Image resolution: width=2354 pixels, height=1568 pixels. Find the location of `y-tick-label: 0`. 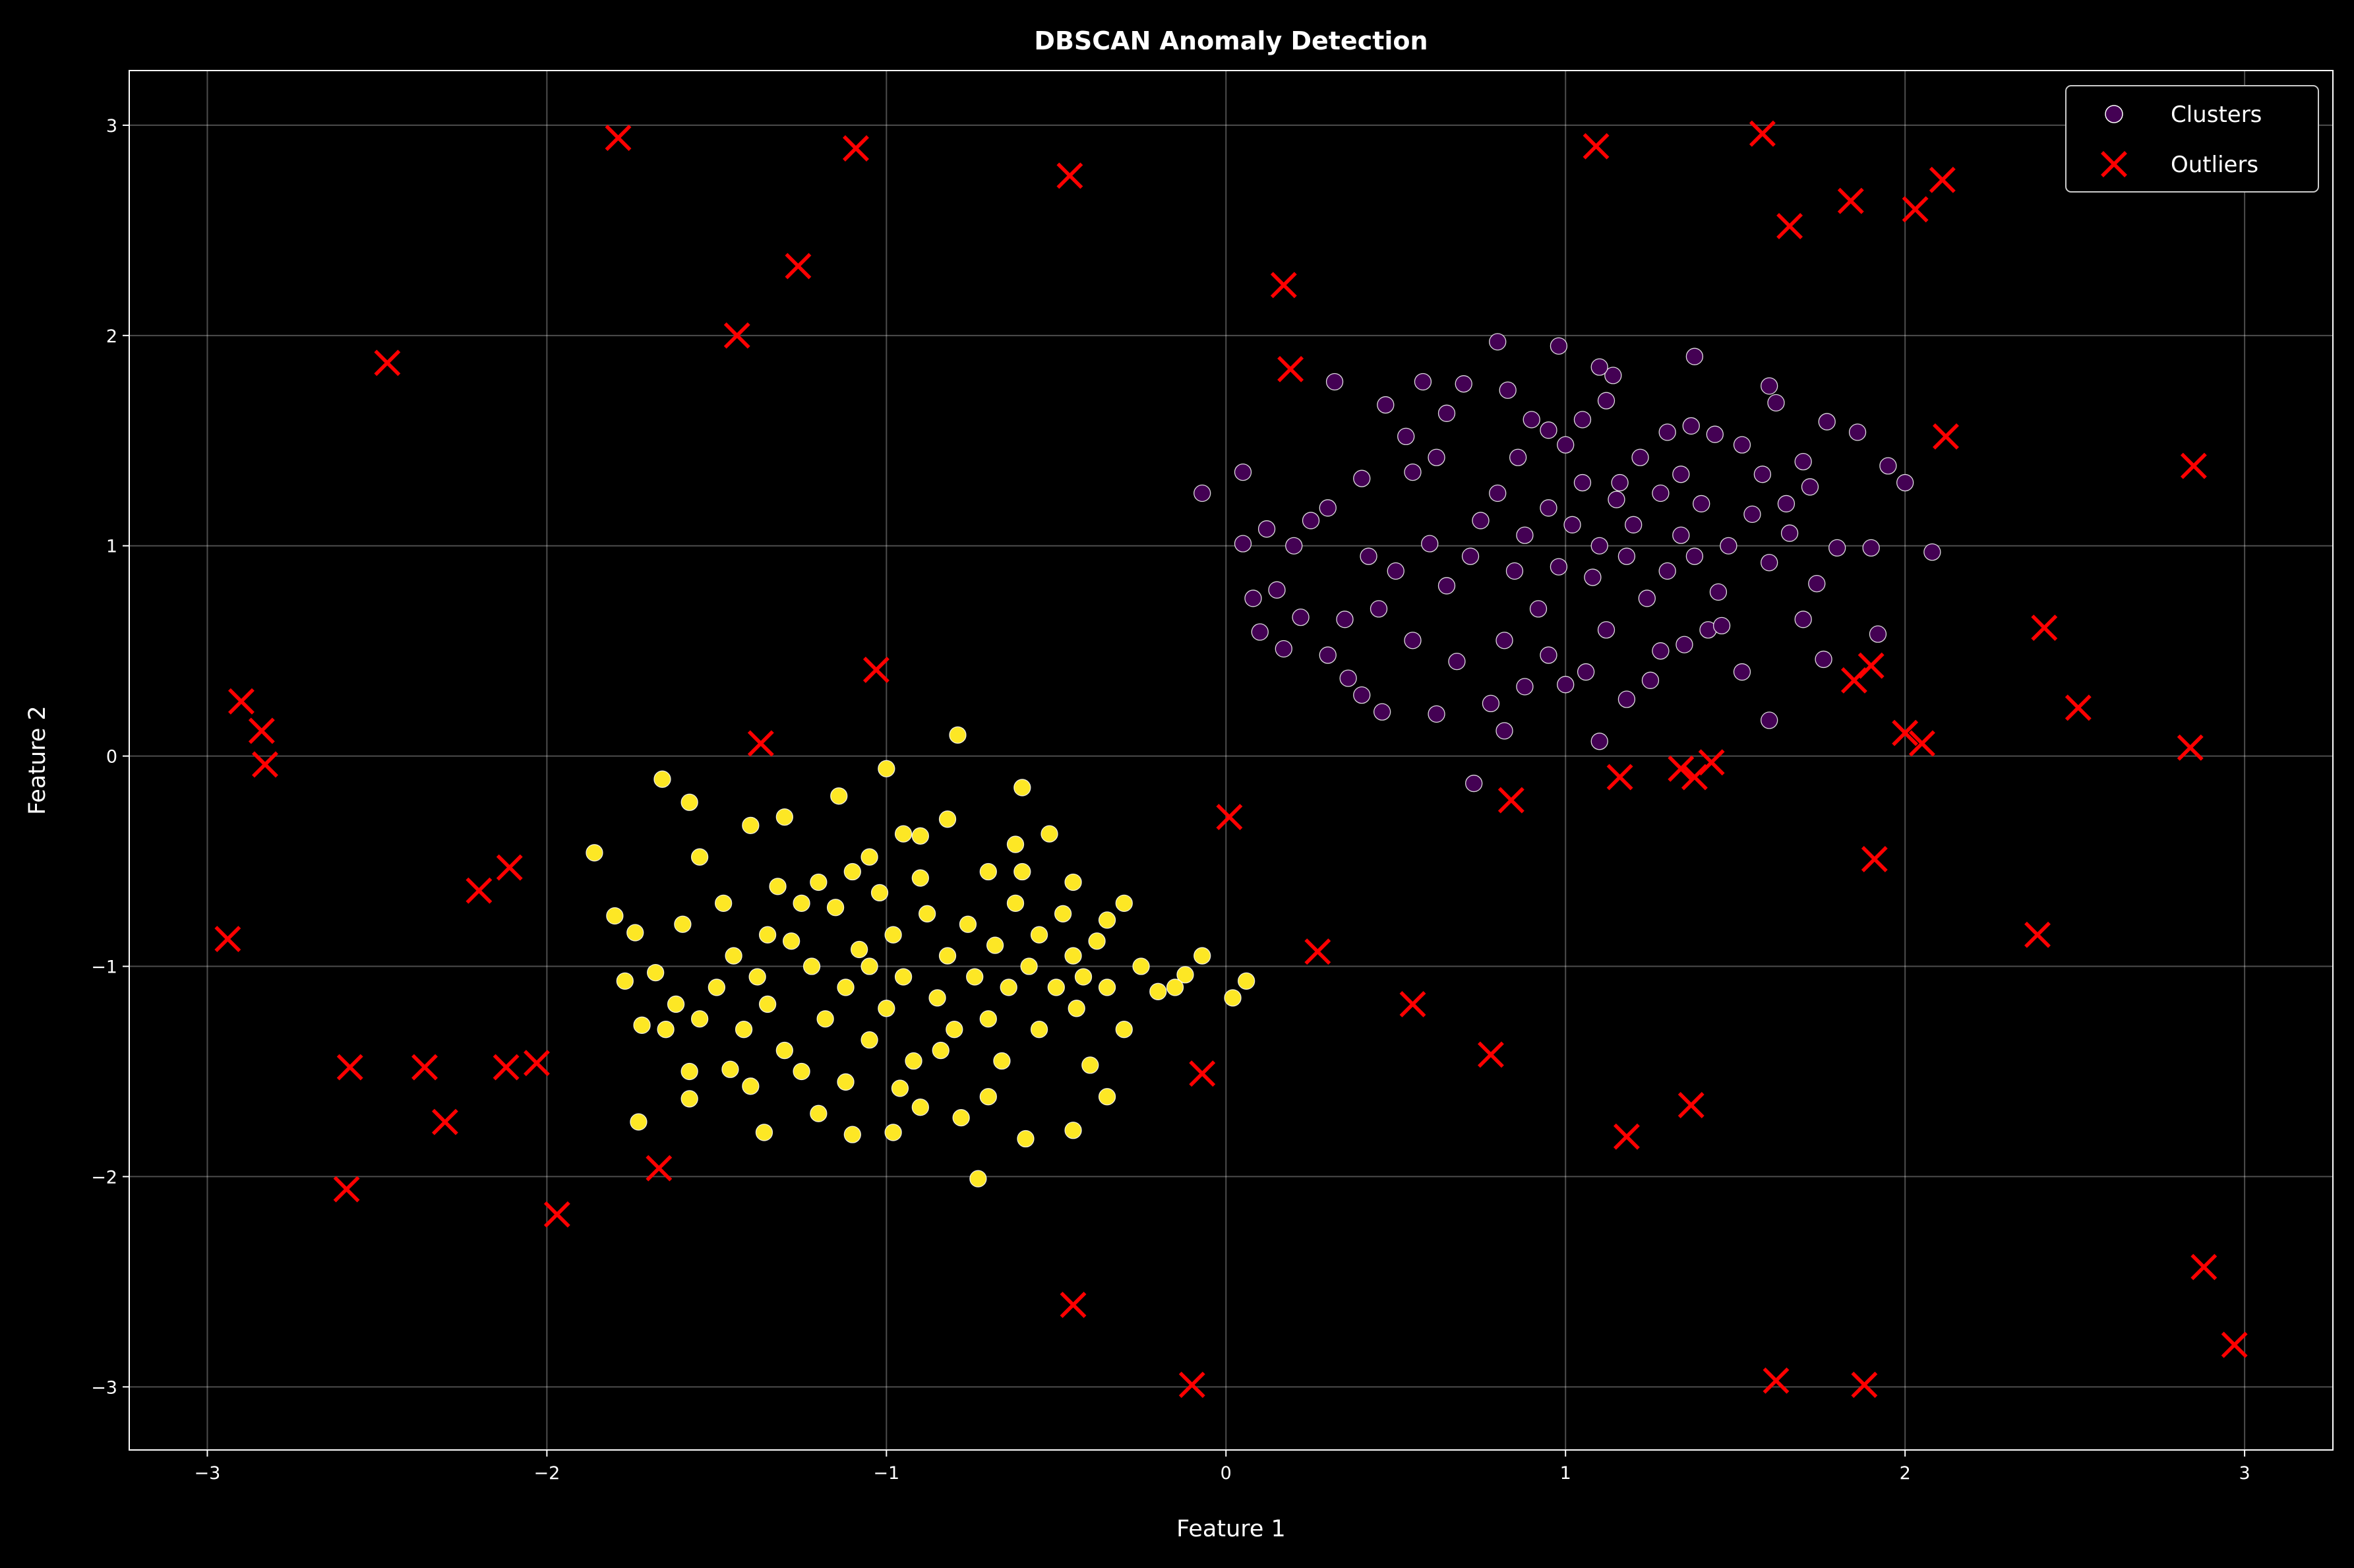

y-tick-label: 0 is located at coordinates (111, 758).